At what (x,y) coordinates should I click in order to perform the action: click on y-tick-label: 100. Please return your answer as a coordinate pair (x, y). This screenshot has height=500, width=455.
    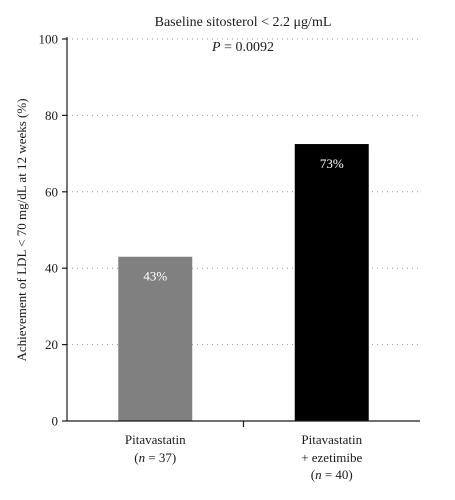
    Looking at the image, I should click on (49, 39).